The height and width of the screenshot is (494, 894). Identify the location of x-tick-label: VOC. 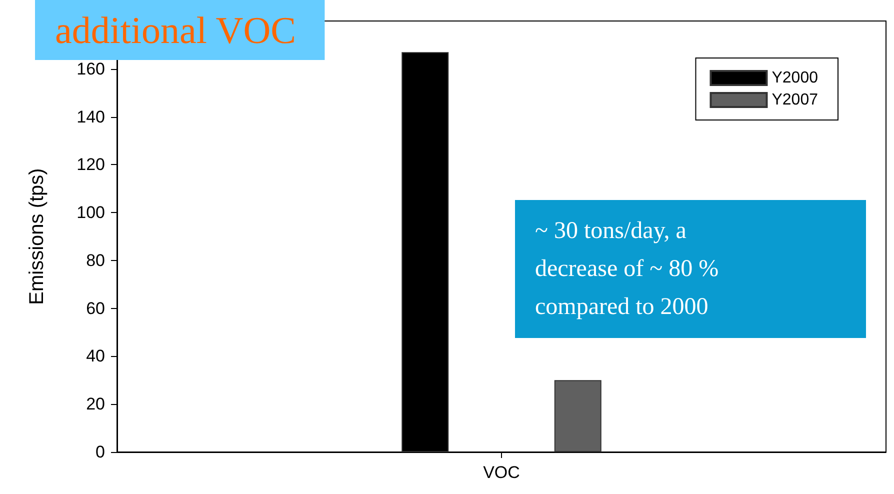
(501, 472).